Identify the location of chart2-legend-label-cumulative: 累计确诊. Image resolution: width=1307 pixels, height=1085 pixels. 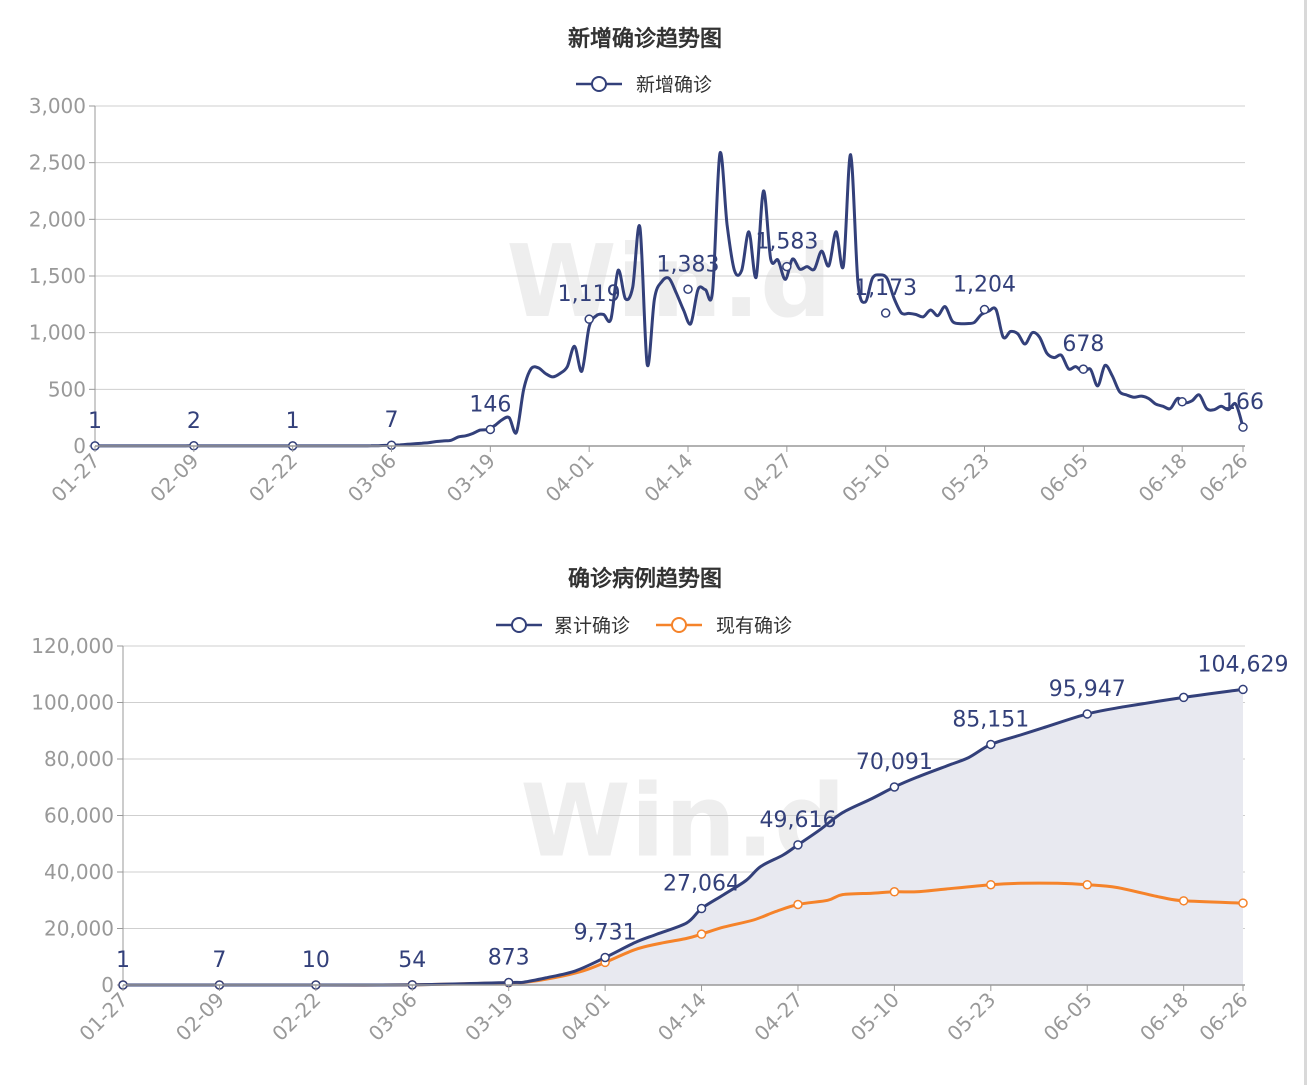
(592, 626).